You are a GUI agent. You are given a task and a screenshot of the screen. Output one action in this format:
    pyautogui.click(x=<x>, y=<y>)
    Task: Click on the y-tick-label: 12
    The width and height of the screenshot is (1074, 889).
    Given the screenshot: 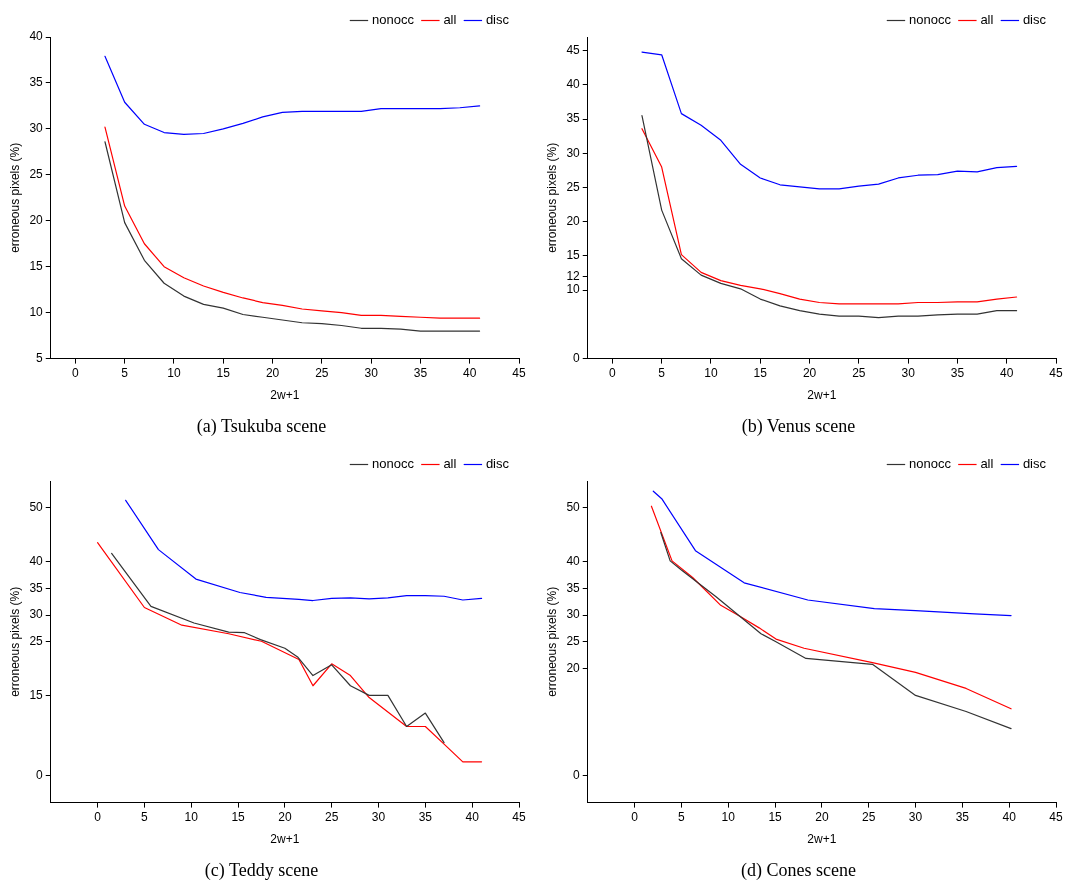 What is the action you would take?
    pyautogui.click(x=573, y=275)
    